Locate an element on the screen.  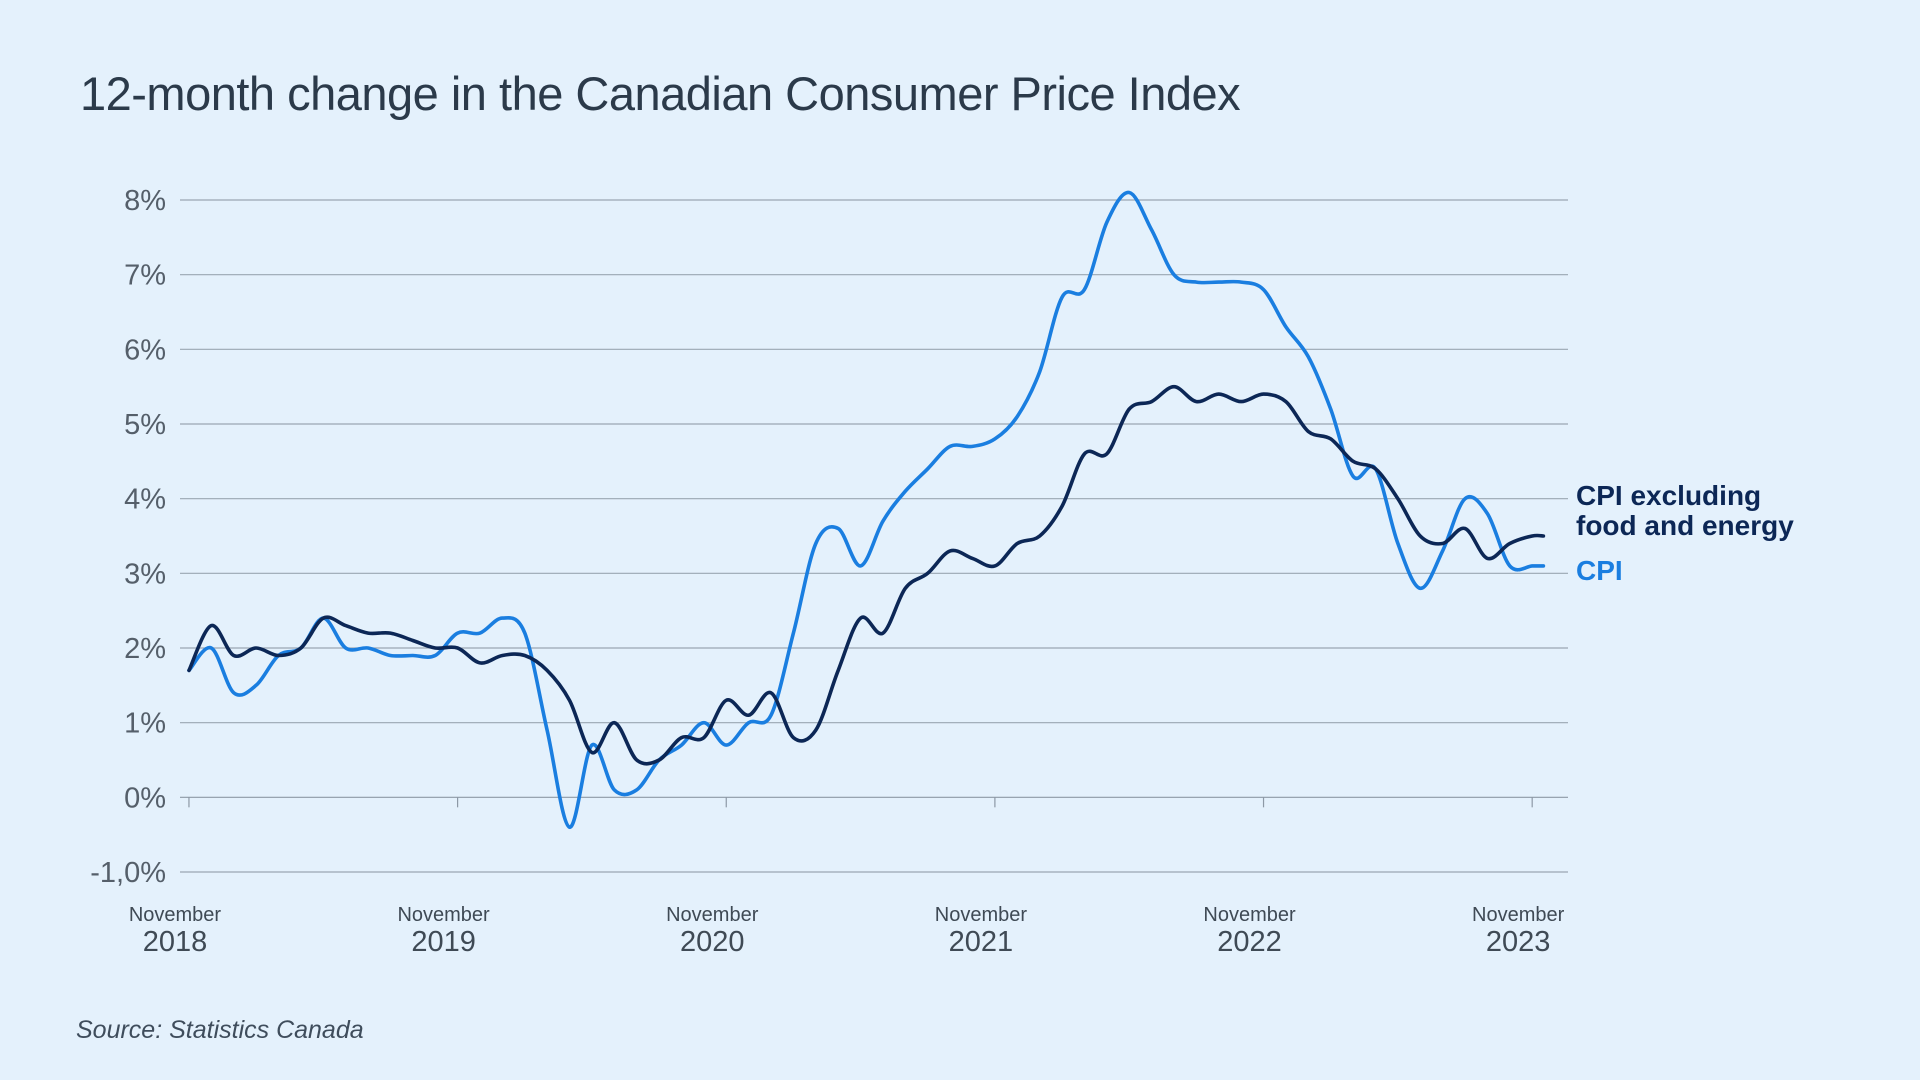
series-label-cpi: CPI is located at coordinates (1599, 570).